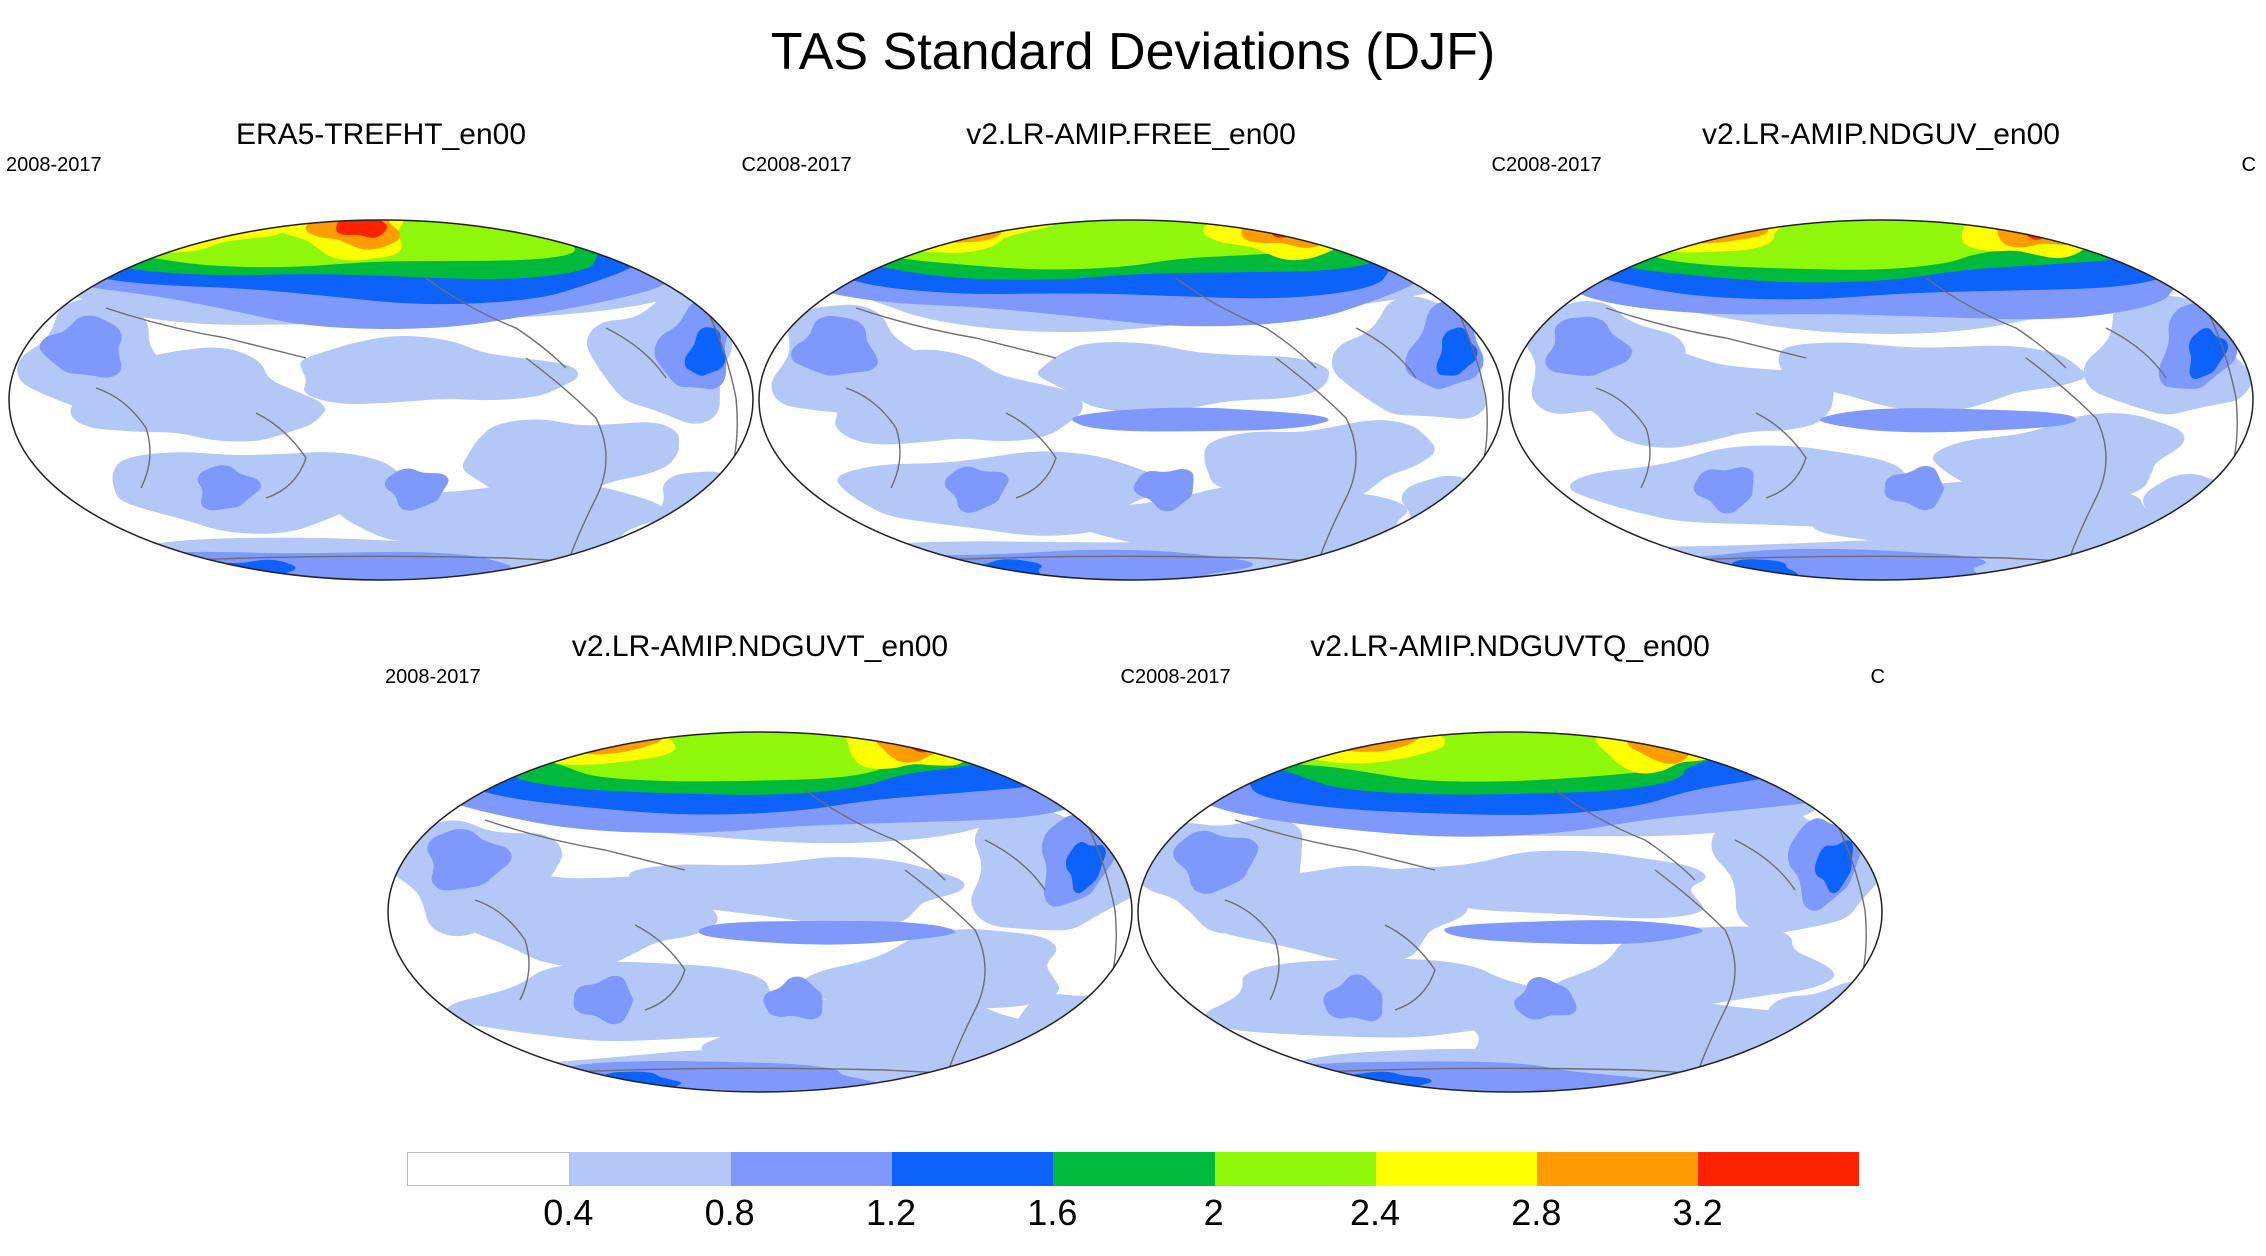 This screenshot has width=2266, height=1256. I want to click on colorbar-tick-label: 2.8, so click(1536, 1212).